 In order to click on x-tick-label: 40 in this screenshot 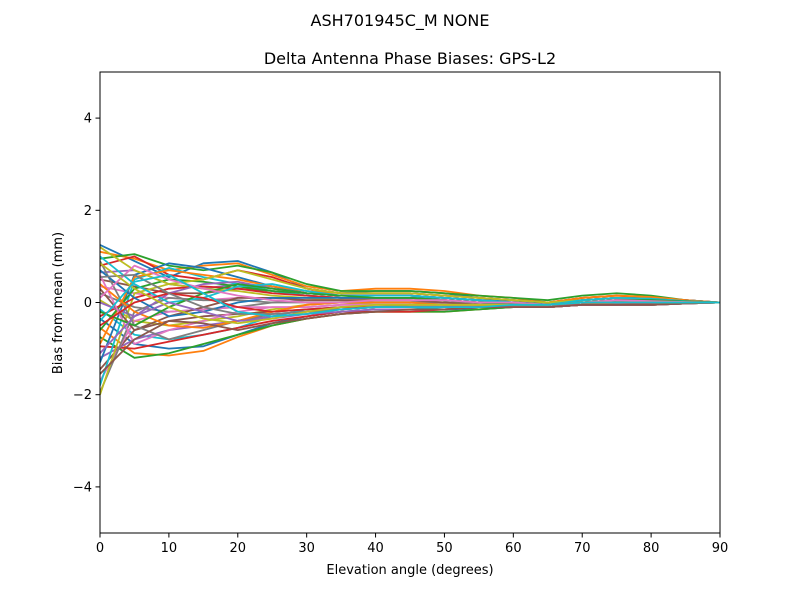, I will do `click(375, 548)`.